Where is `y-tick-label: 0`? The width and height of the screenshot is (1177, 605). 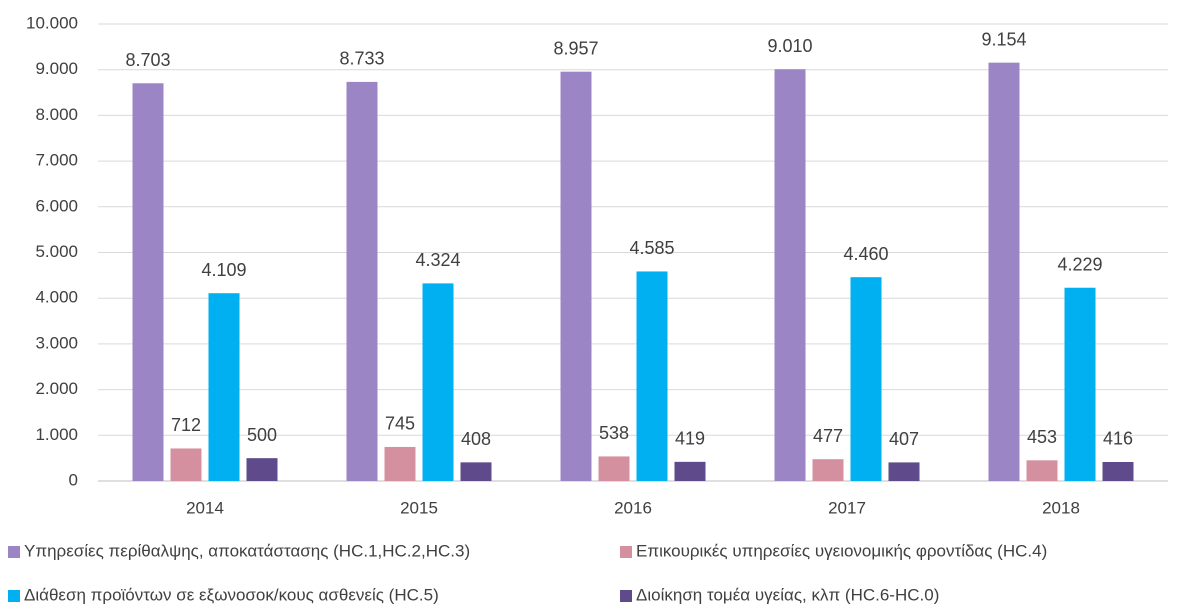 y-tick-label: 0 is located at coordinates (73, 479).